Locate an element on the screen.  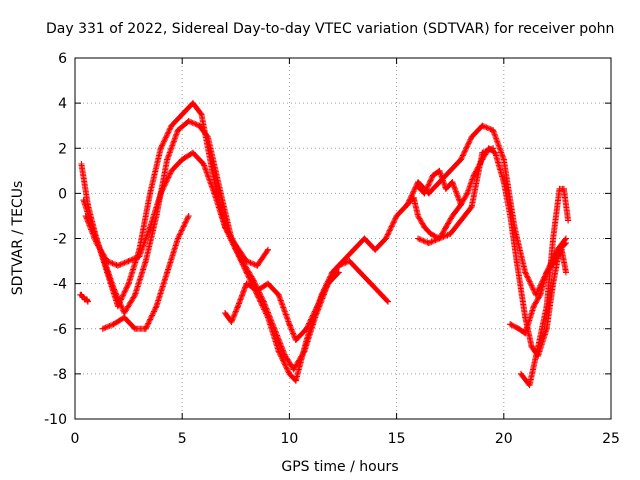
x-tick-label: 10 is located at coordinates (289, 439).